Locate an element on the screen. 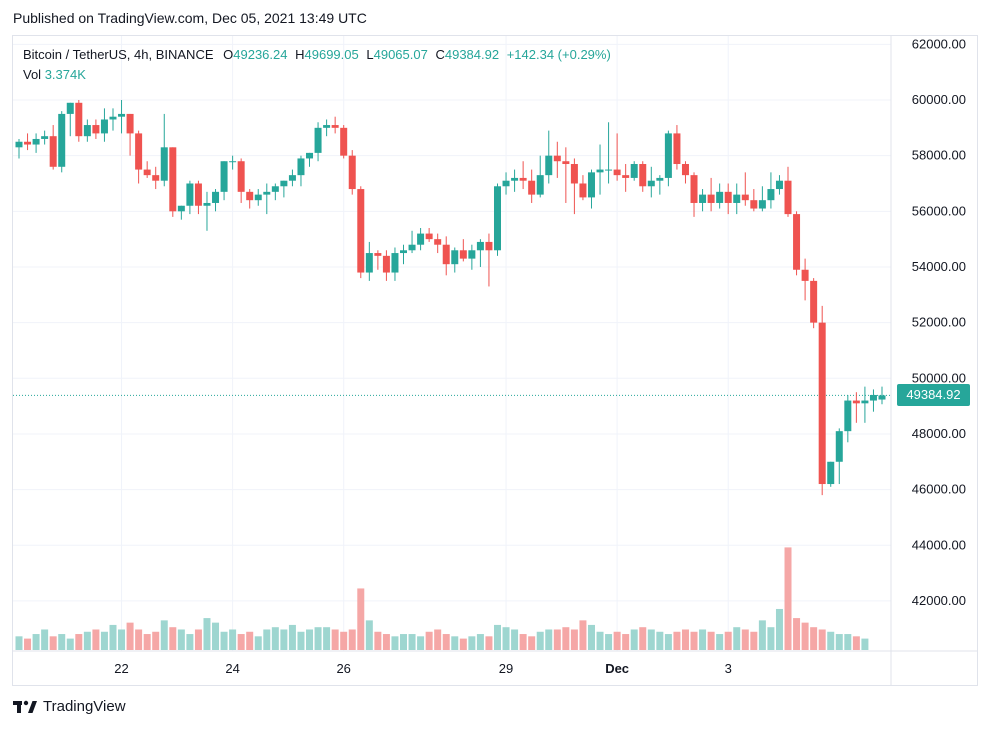 This screenshot has height=730, width=991. low-value: 49065.07 is located at coordinates (400, 54).